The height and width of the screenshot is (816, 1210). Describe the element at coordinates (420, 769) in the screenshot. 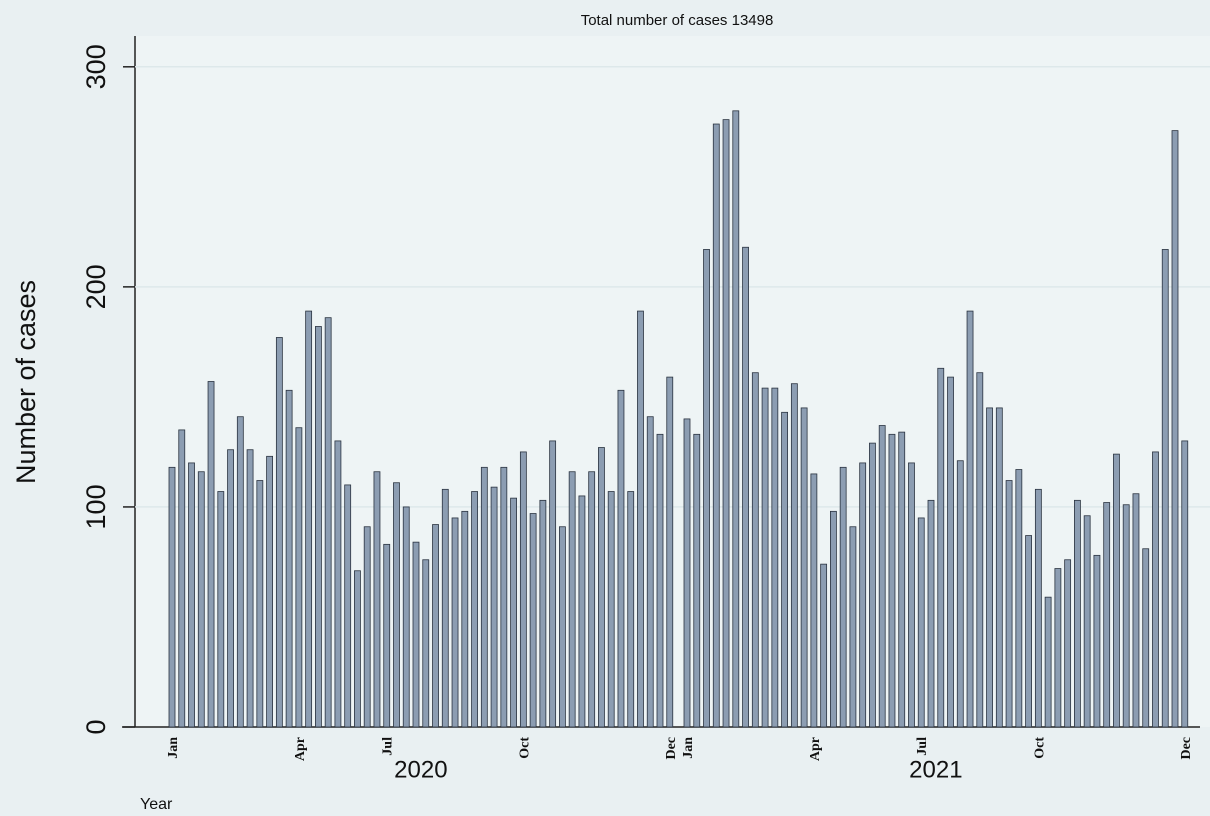

I see `panel-label: 2020` at that location.